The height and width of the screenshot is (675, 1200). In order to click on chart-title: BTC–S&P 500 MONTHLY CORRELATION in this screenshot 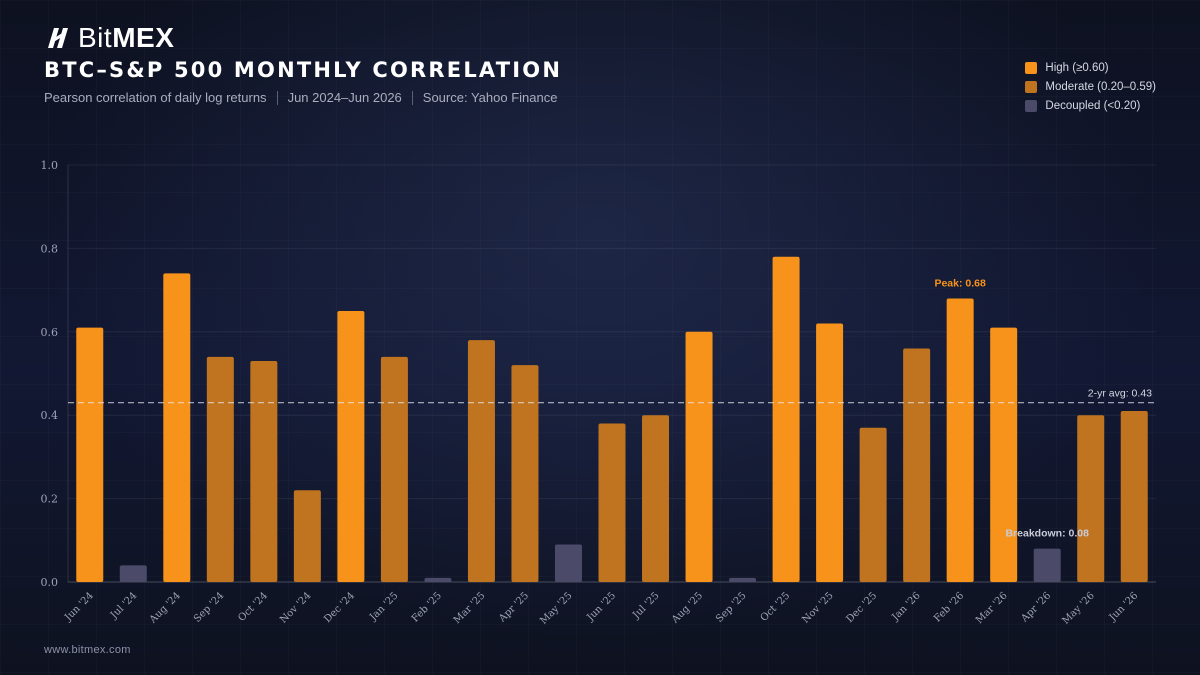, I will do `click(303, 70)`.